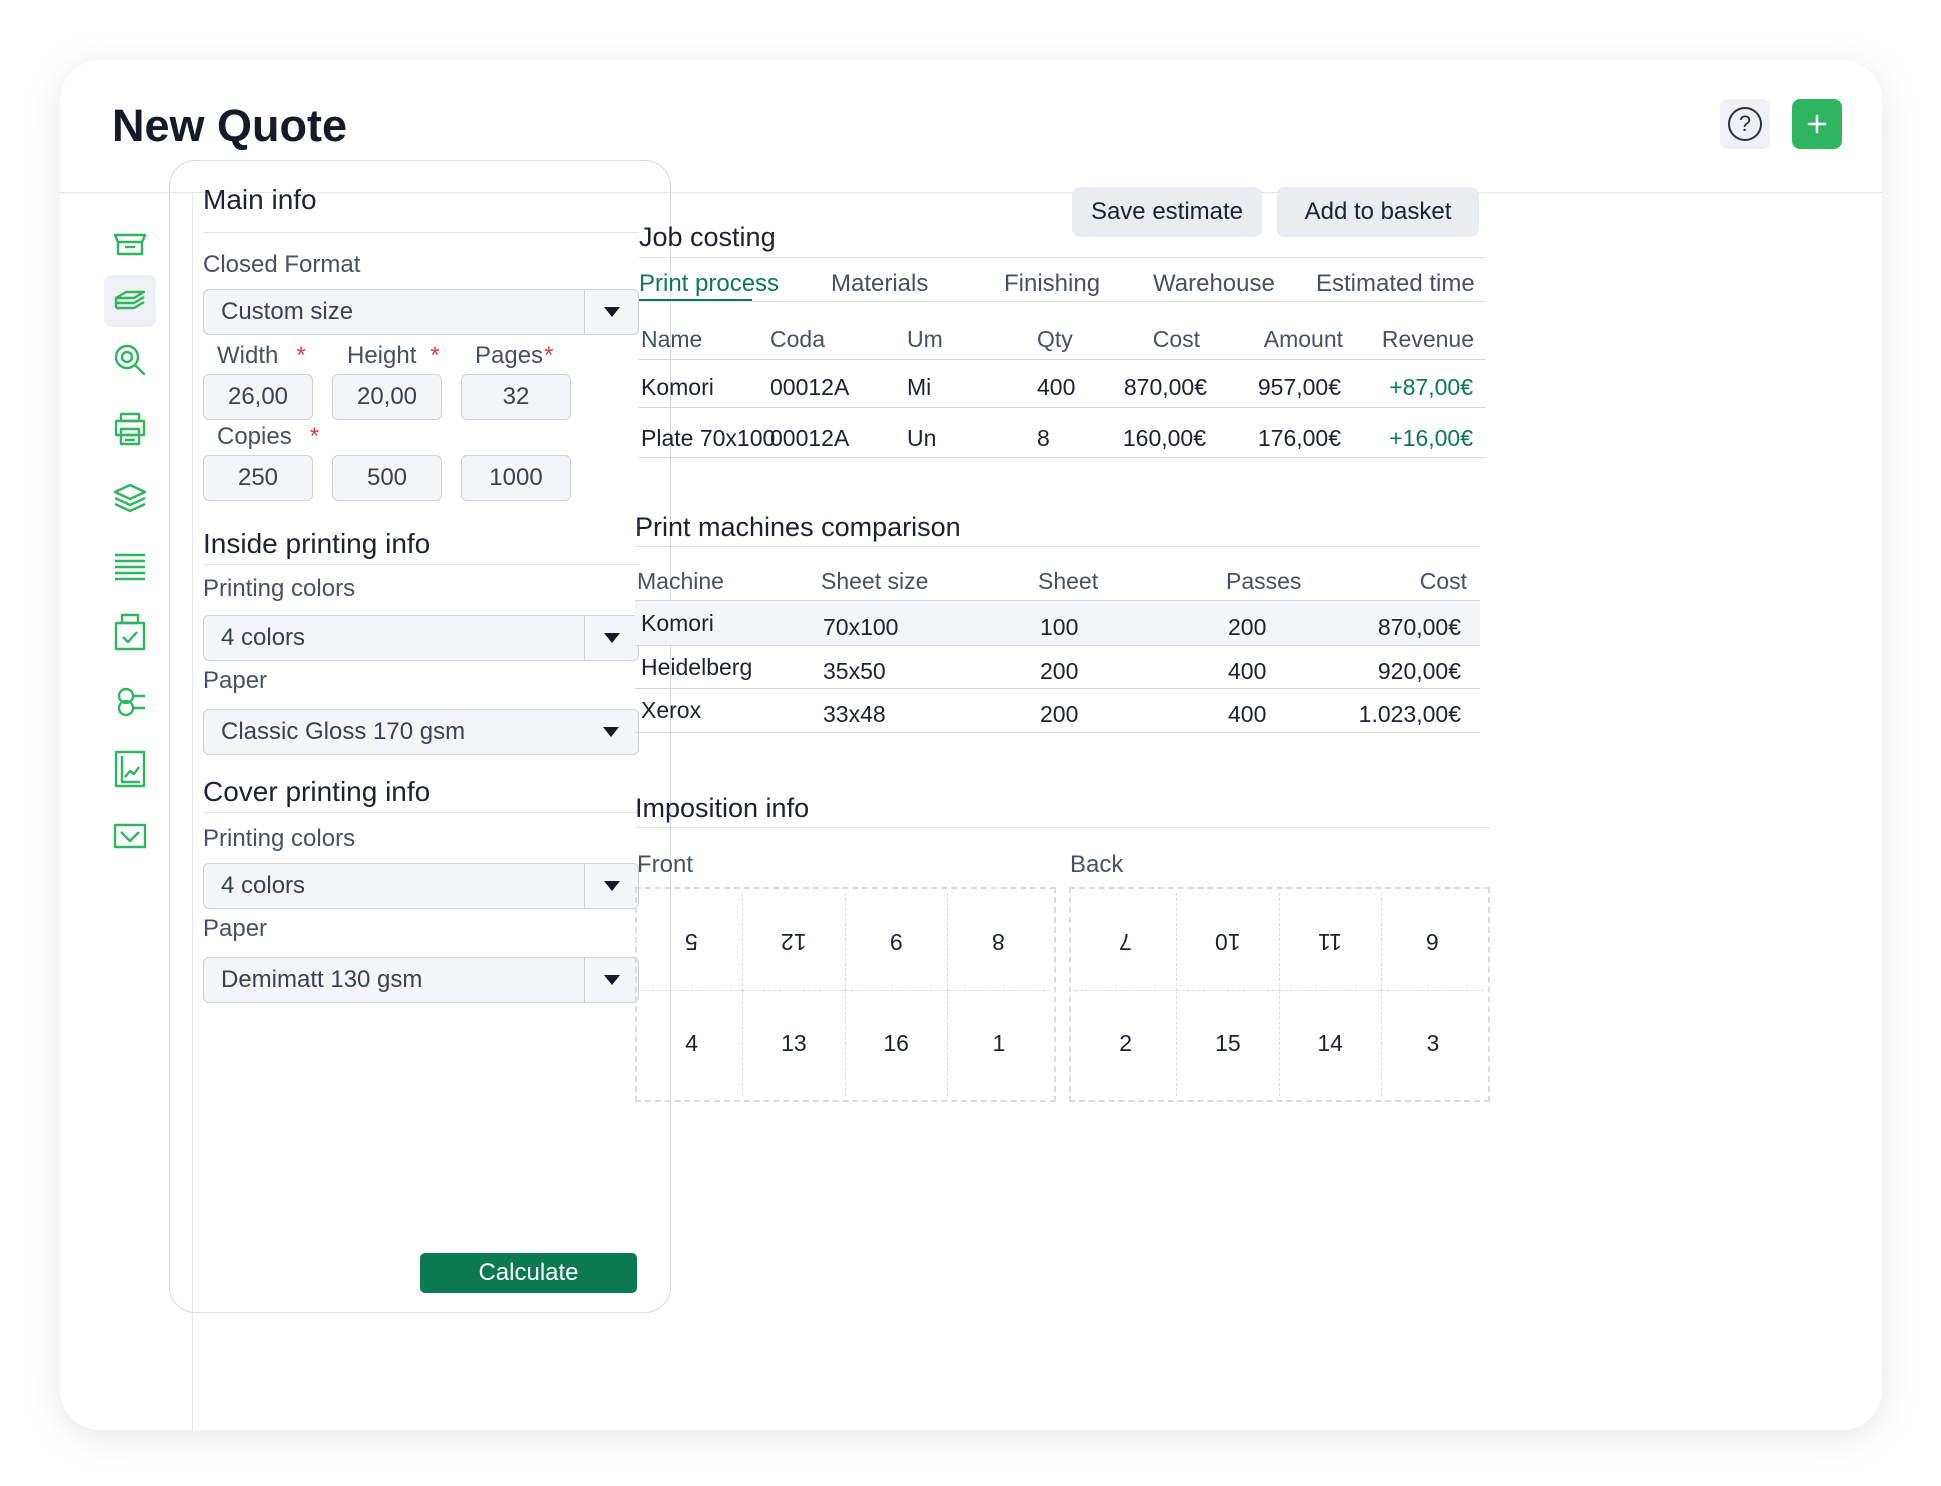 This screenshot has height=1486, width=1941. What do you see at coordinates (1214, 283) in the screenshot?
I see `tab-warehouse: Warehouse` at bounding box center [1214, 283].